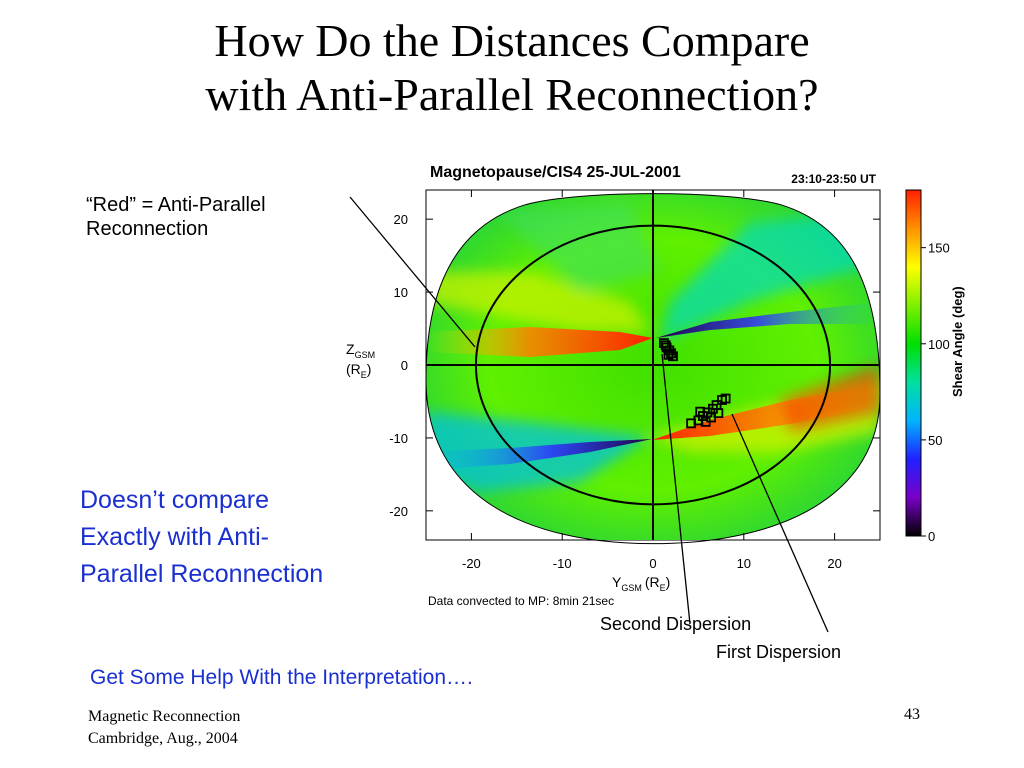 The image size is (1024, 768). I want to click on blue-note-line-1: Doesn’t compare, so click(174, 500).